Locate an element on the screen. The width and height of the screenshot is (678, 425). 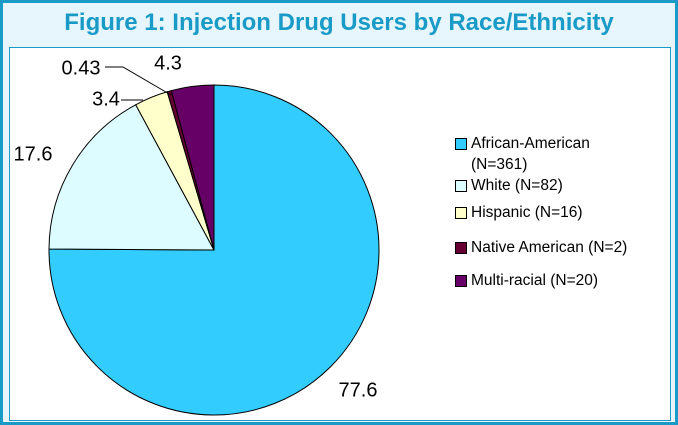
legend-label: Multi-racial (N=20) is located at coordinates (535, 280).